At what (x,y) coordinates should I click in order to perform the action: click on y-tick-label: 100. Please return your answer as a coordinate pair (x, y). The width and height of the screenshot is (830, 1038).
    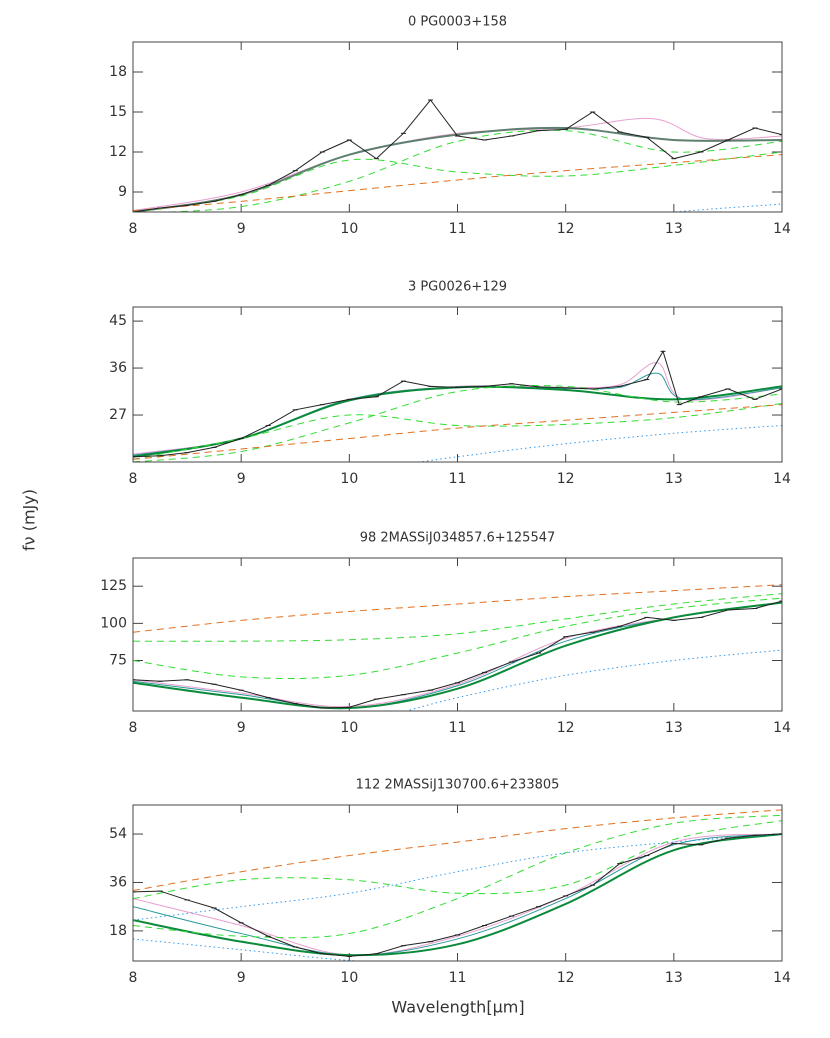
    Looking at the image, I should click on (113, 623).